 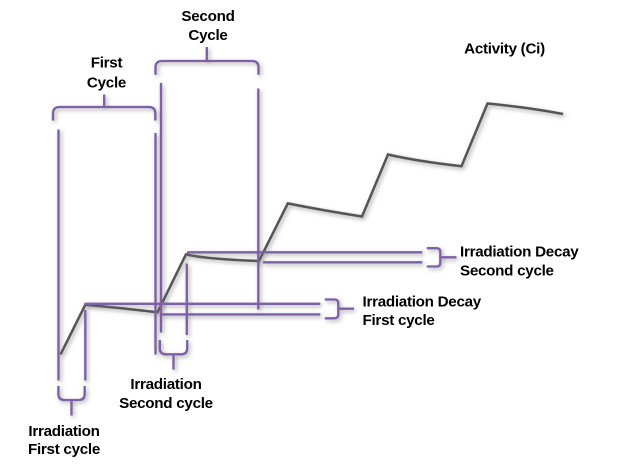 I want to click on svg-text: First, so click(x=107, y=63).